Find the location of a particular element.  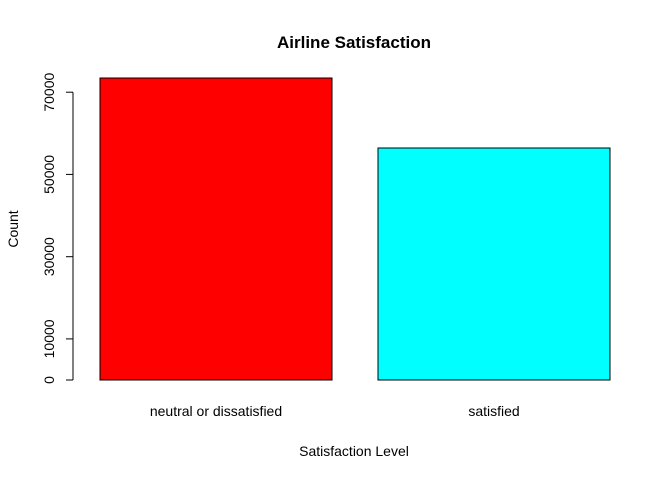

x-tick-label: satisfied is located at coordinates (493, 411).